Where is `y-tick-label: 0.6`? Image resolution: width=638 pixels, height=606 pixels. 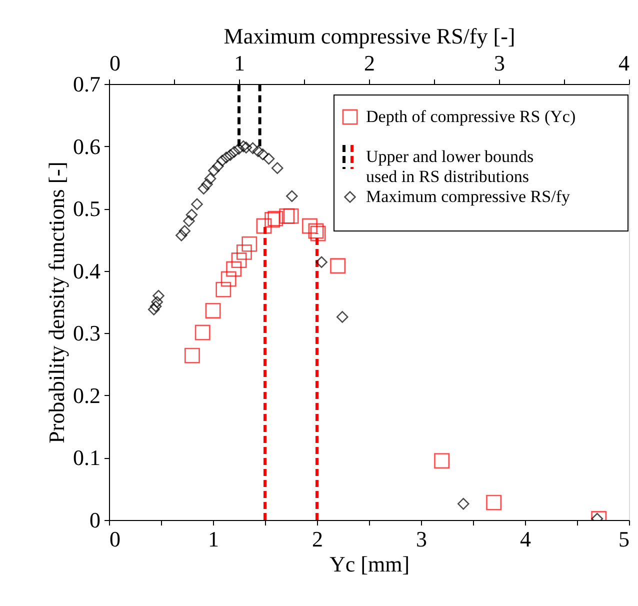
y-tick-label: 0.6 is located at coordinates (86, 146).